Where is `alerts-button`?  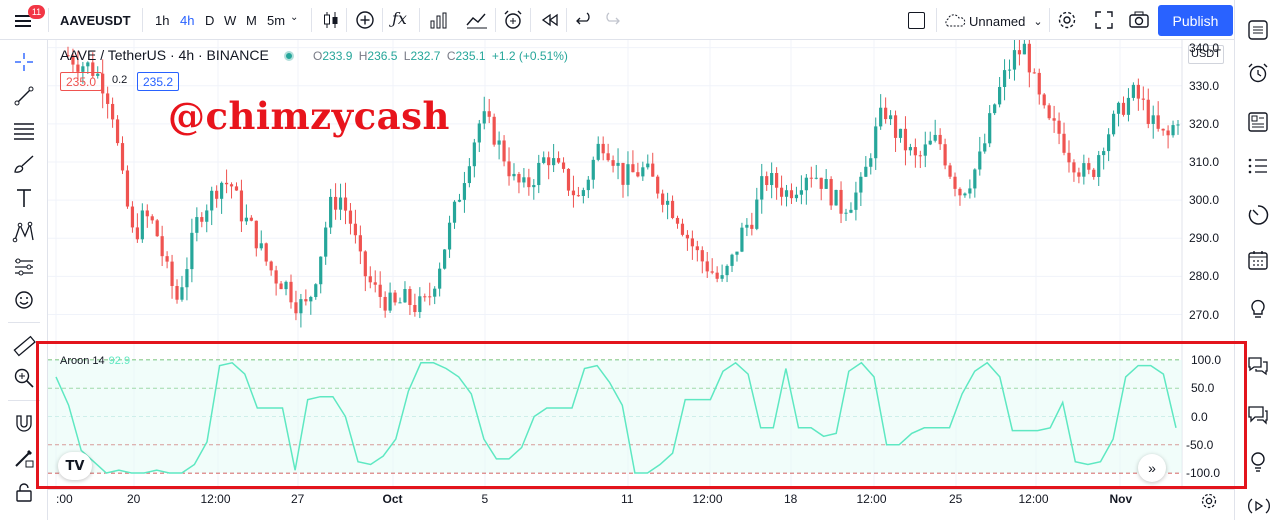
alerts-button is located at coordinates (1258, 73).